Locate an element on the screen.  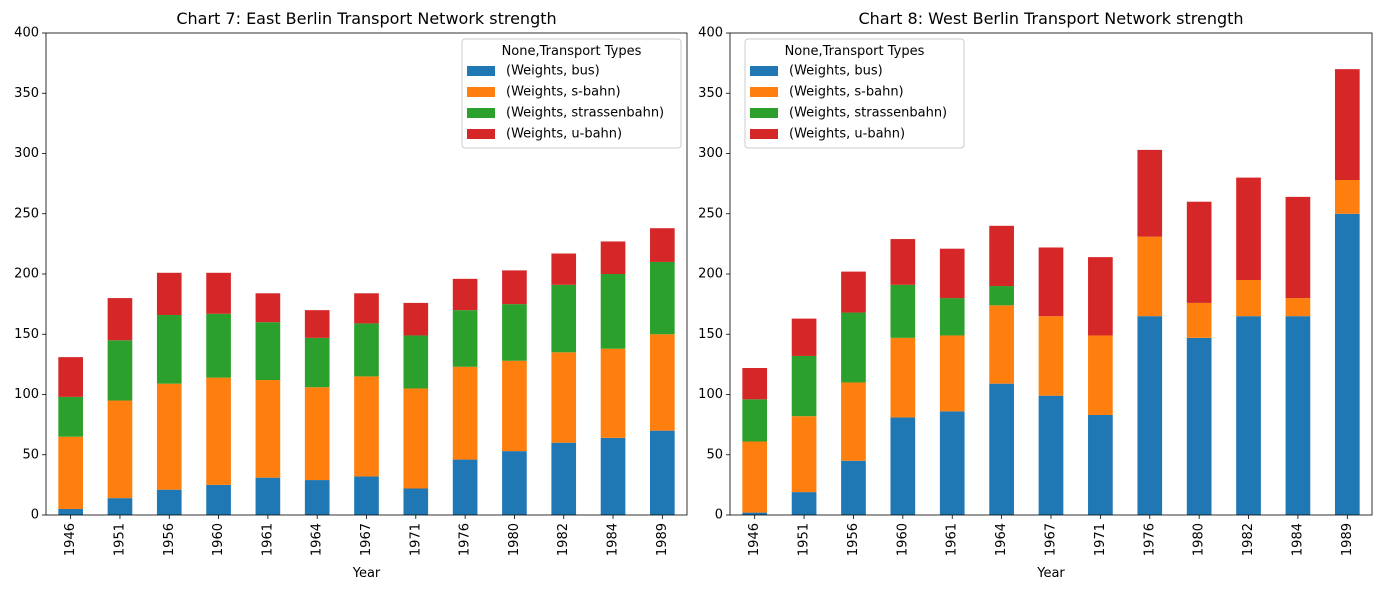
legend-label: (Weights, s-bahn) is located at coordinates (563, 92).